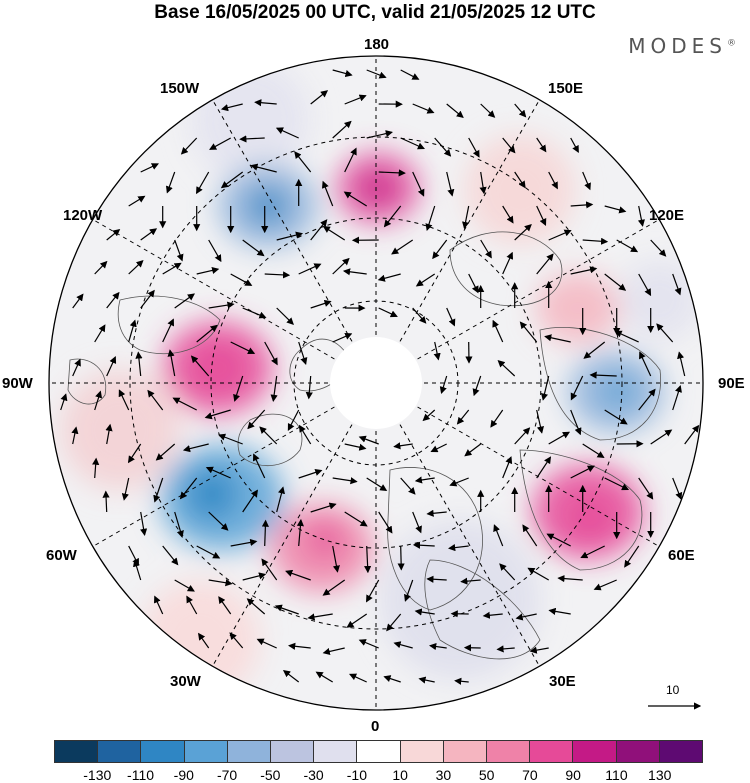 The image size is (750, 783). What do you see at coordinates (731, 383) in the screenshot?
I see `lon-label-90e: 90E` at bounding box center [731, 383].